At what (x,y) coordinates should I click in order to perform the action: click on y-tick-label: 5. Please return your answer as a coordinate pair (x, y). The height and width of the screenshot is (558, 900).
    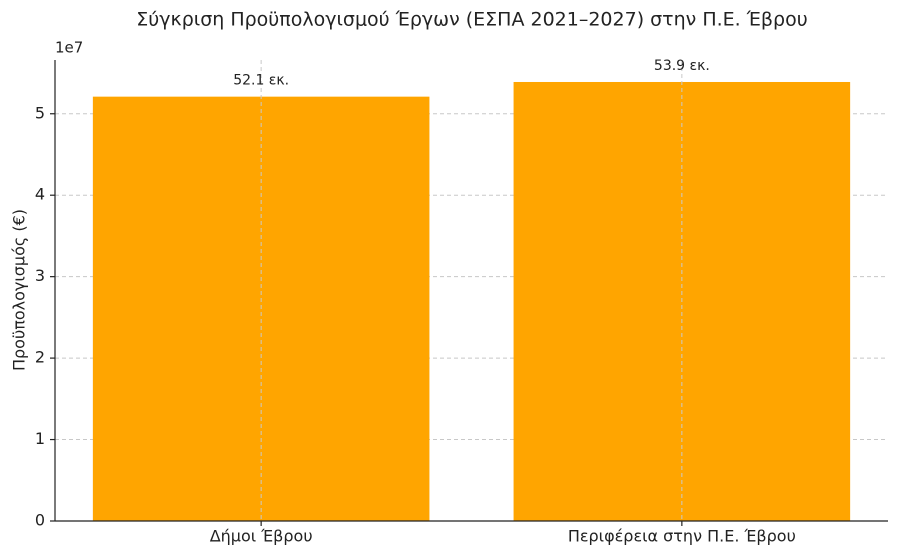
    Looking at the image, I should click on (40, 112).